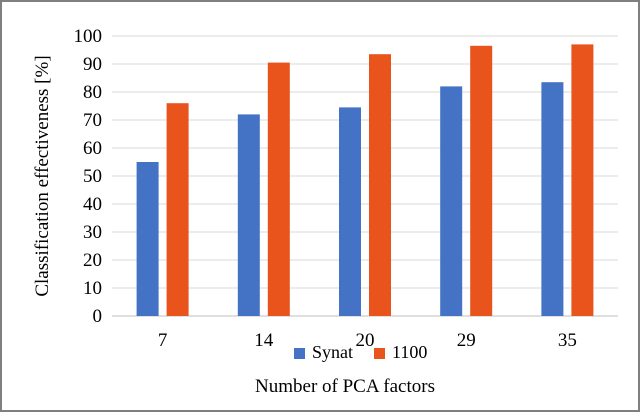 The image size is (640, 412). Describe the element at coordinates (332, 352) in the screenshot. I see `legend-label-synat: Synat` at that location.